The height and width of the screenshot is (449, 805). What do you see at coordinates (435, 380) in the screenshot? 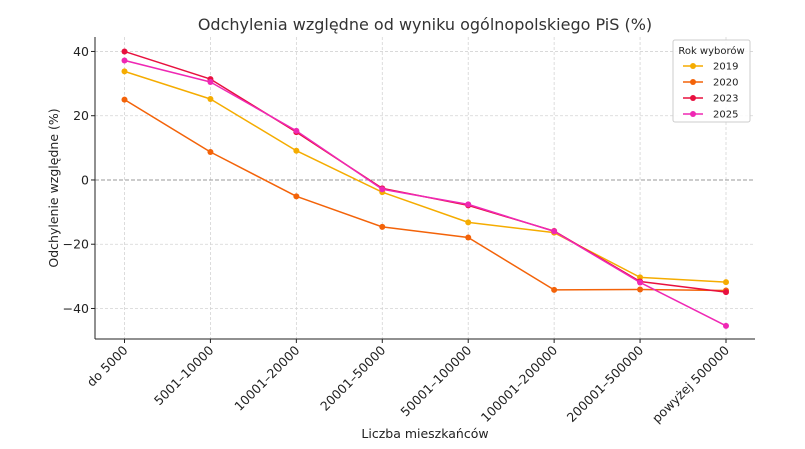
I see `x-tick-label: 50001–100000` at bounding box center [435, 380].